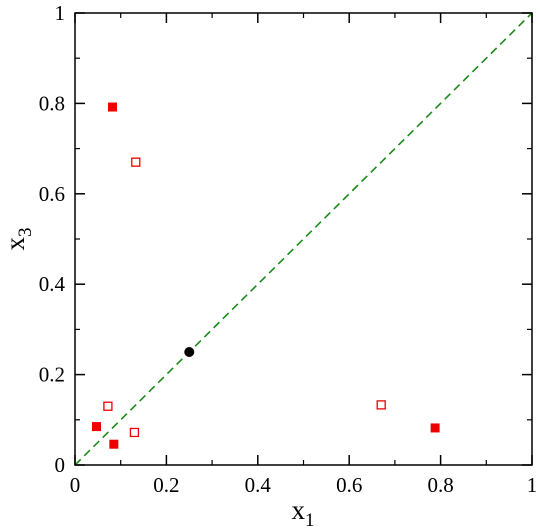 Image resolution: width=540 pixels, height=529 pixels. Describe the element at coordinates (258, 485) in the screenshot. I see `x-tick-label: 0.4` at that location.